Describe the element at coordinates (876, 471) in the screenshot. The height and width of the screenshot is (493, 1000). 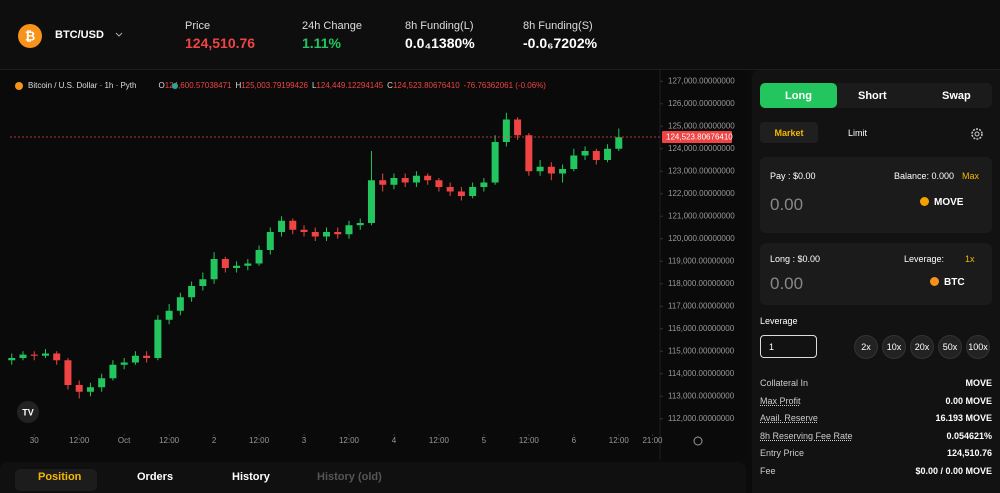
I see `info-row: Fee $0.00 / 0.00 MOVE` at that location.